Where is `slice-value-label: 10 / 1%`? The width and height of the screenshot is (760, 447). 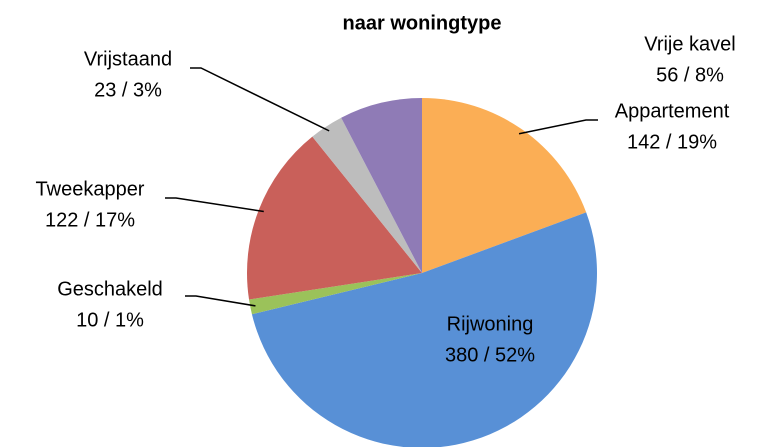
slice-value-label: 10 / 1% is located at coordinates (110, 320).